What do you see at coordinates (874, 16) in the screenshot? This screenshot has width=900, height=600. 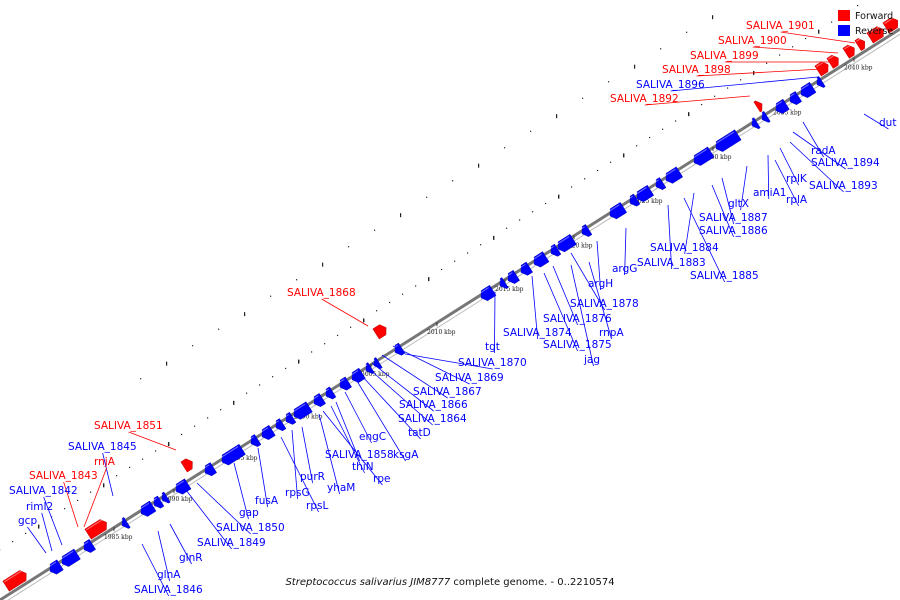 I see `legend-label: Forward` at bounding box center [874, 16].